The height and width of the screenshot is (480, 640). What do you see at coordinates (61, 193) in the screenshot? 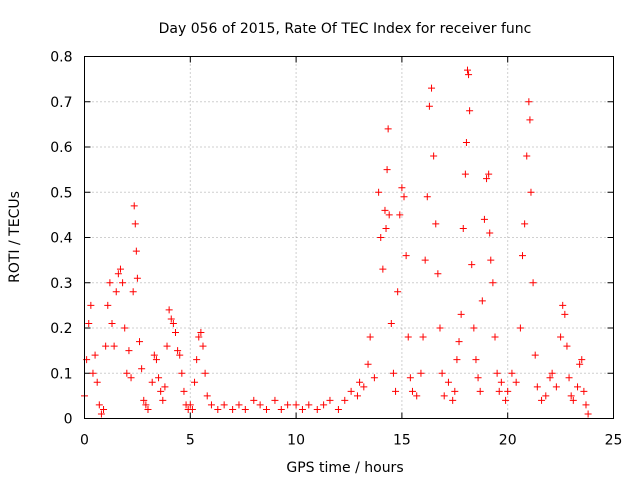
I see `y-tick-label: 0.5` at bounding box center [61, 193].